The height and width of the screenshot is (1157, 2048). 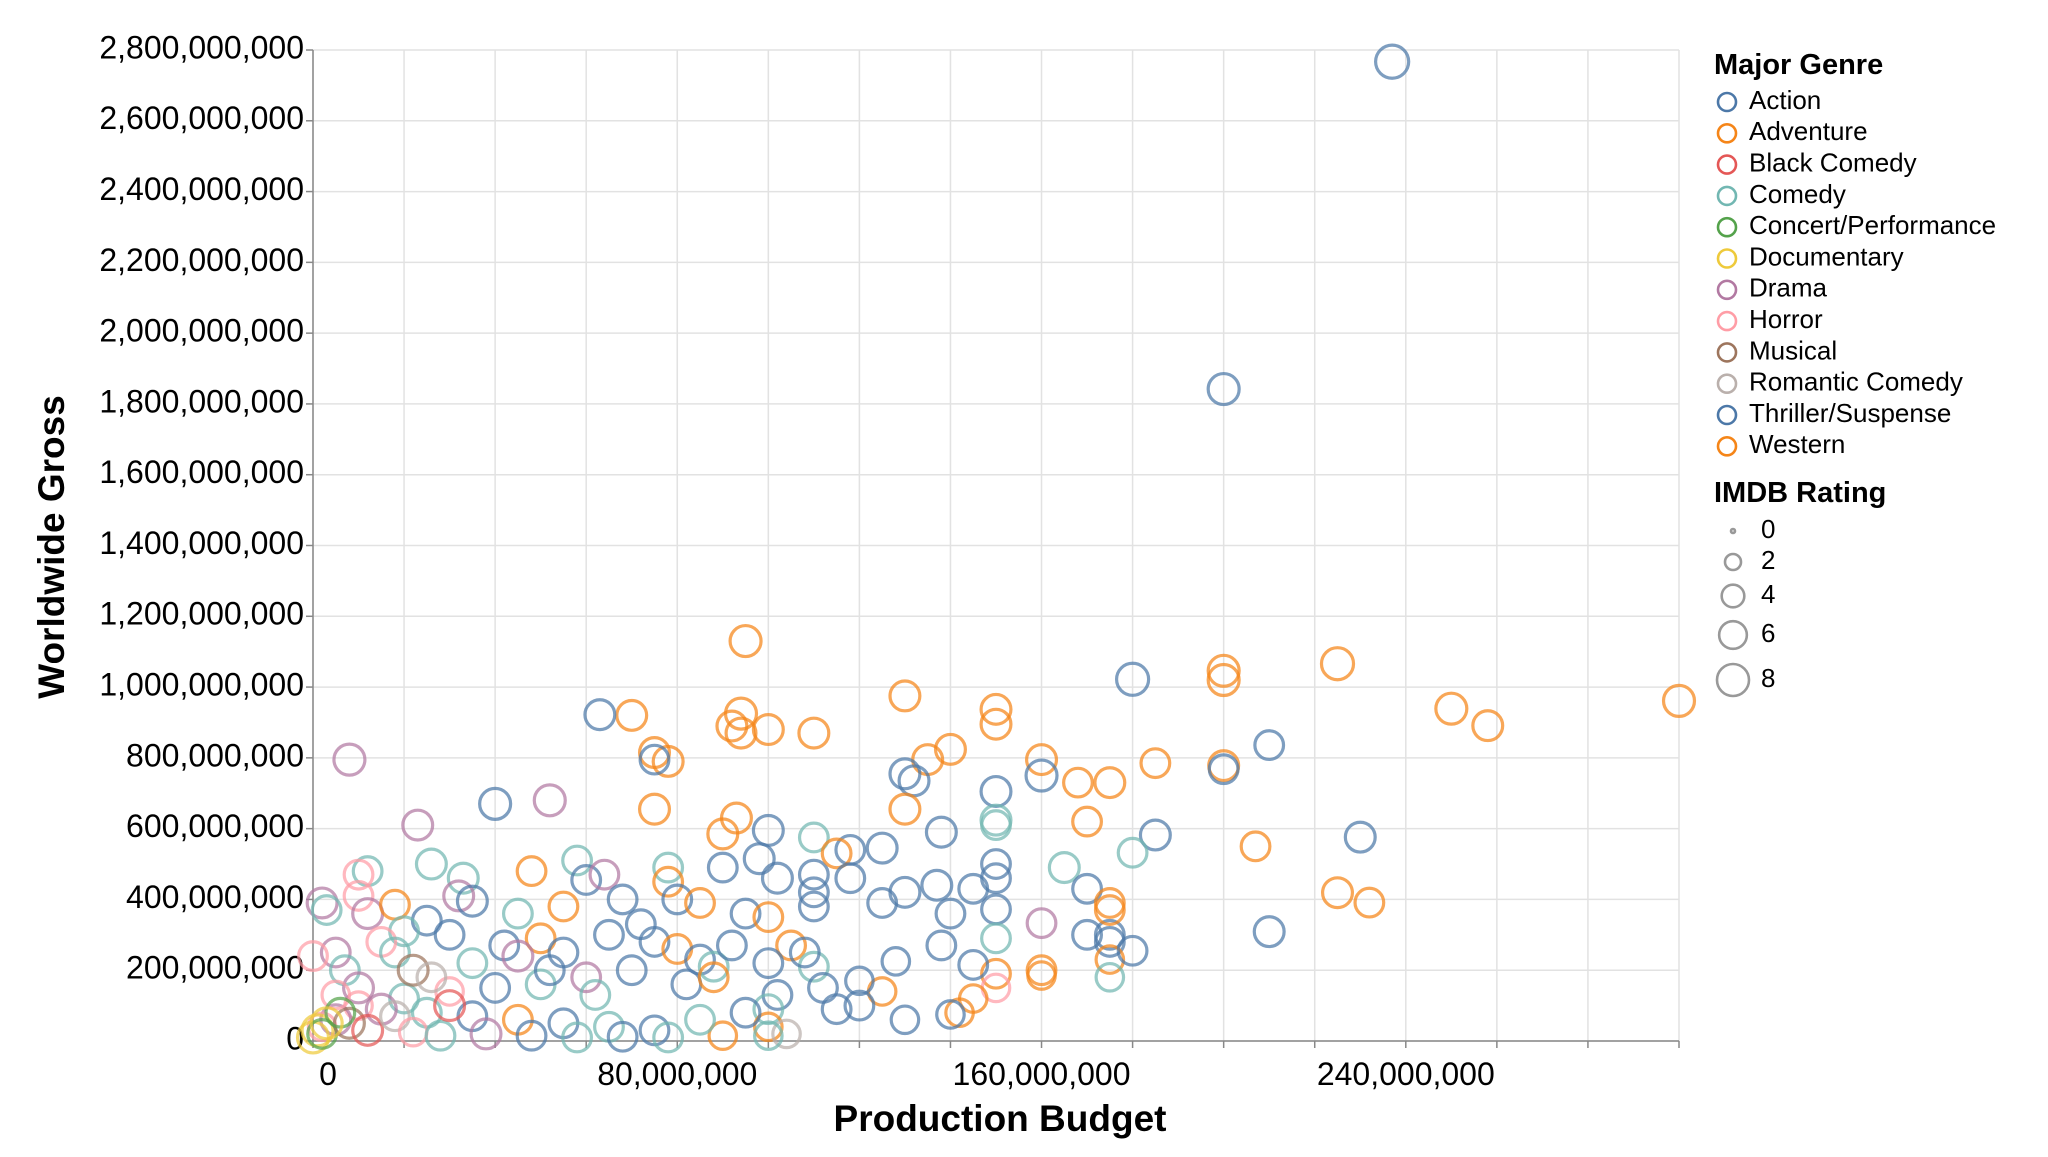 I want to click on size-legend-label: 4, so click(x=1768, y=594).